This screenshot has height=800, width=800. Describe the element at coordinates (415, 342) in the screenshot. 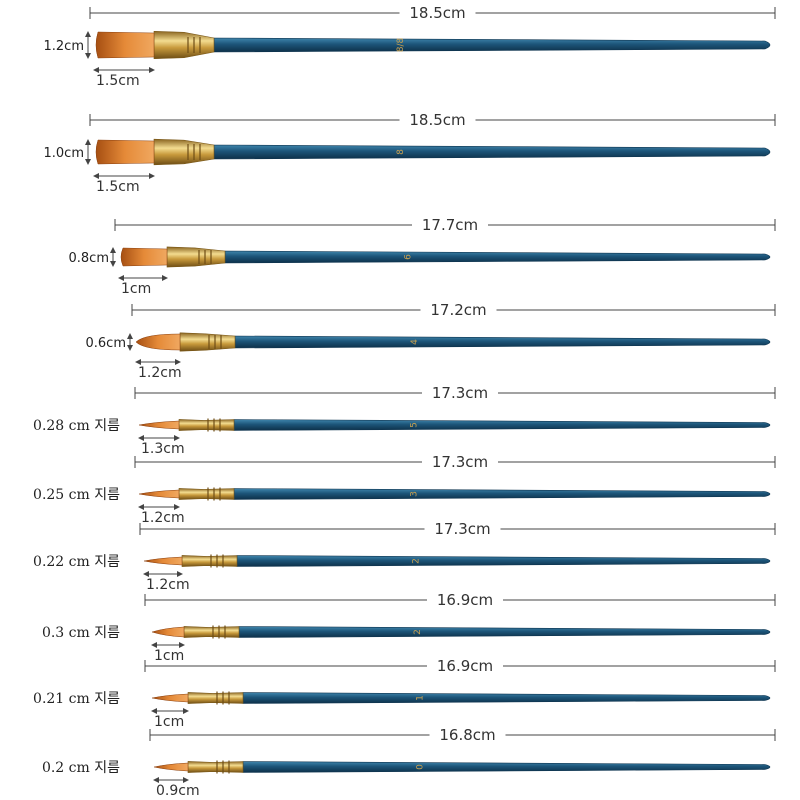

I see `handle-number: 4` at that location.